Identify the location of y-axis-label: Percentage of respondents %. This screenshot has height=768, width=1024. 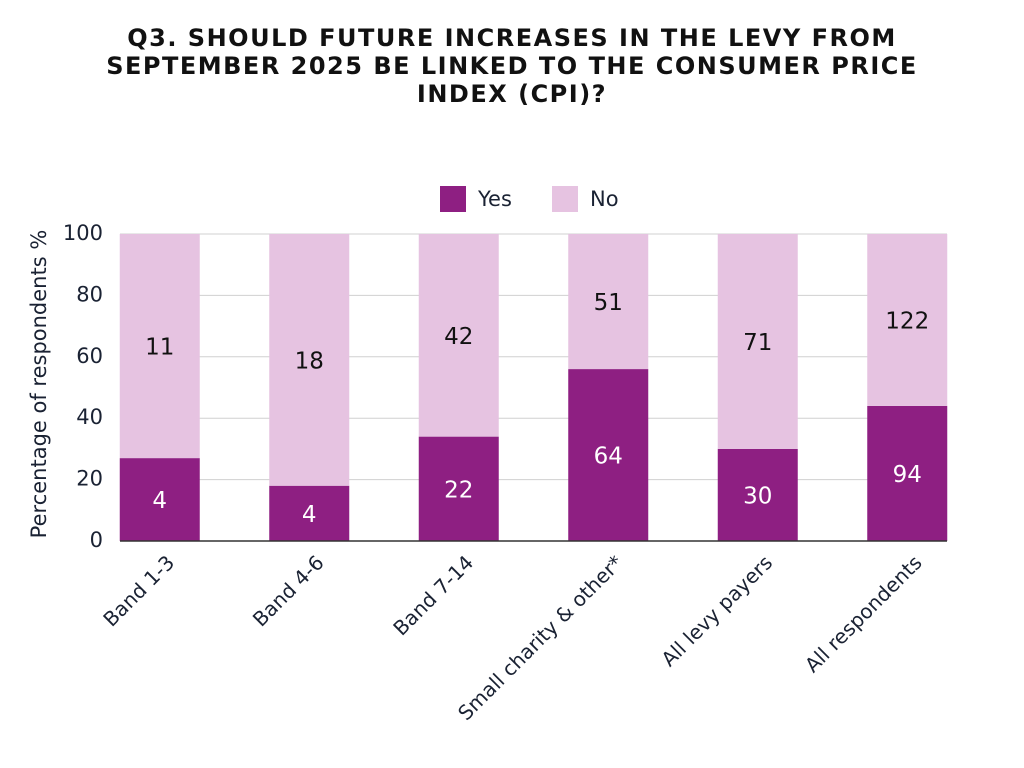
(39, 384).